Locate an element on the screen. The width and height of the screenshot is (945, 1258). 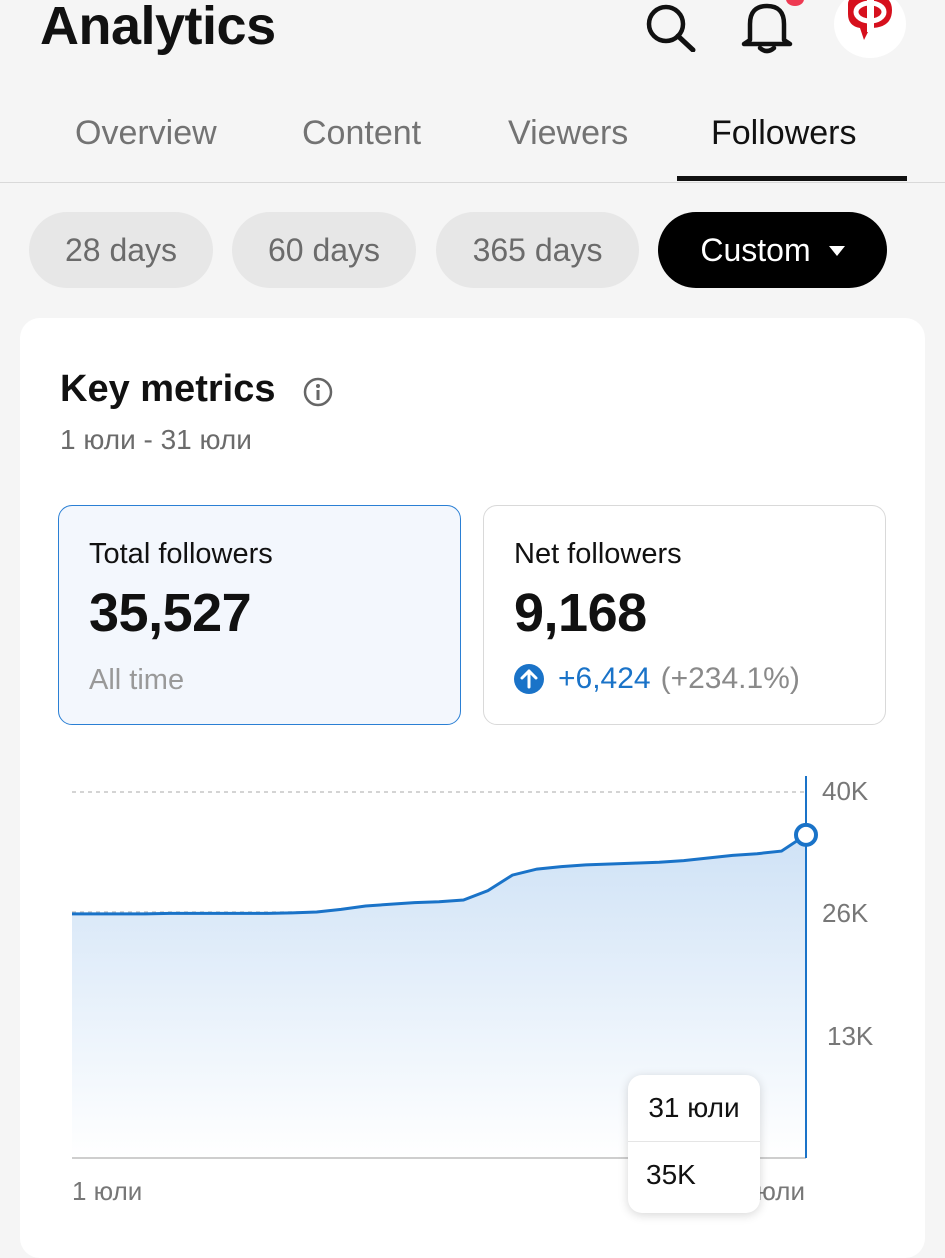
chart-tooltip: 31 юли 35K is located at coordinates (694, 1144).